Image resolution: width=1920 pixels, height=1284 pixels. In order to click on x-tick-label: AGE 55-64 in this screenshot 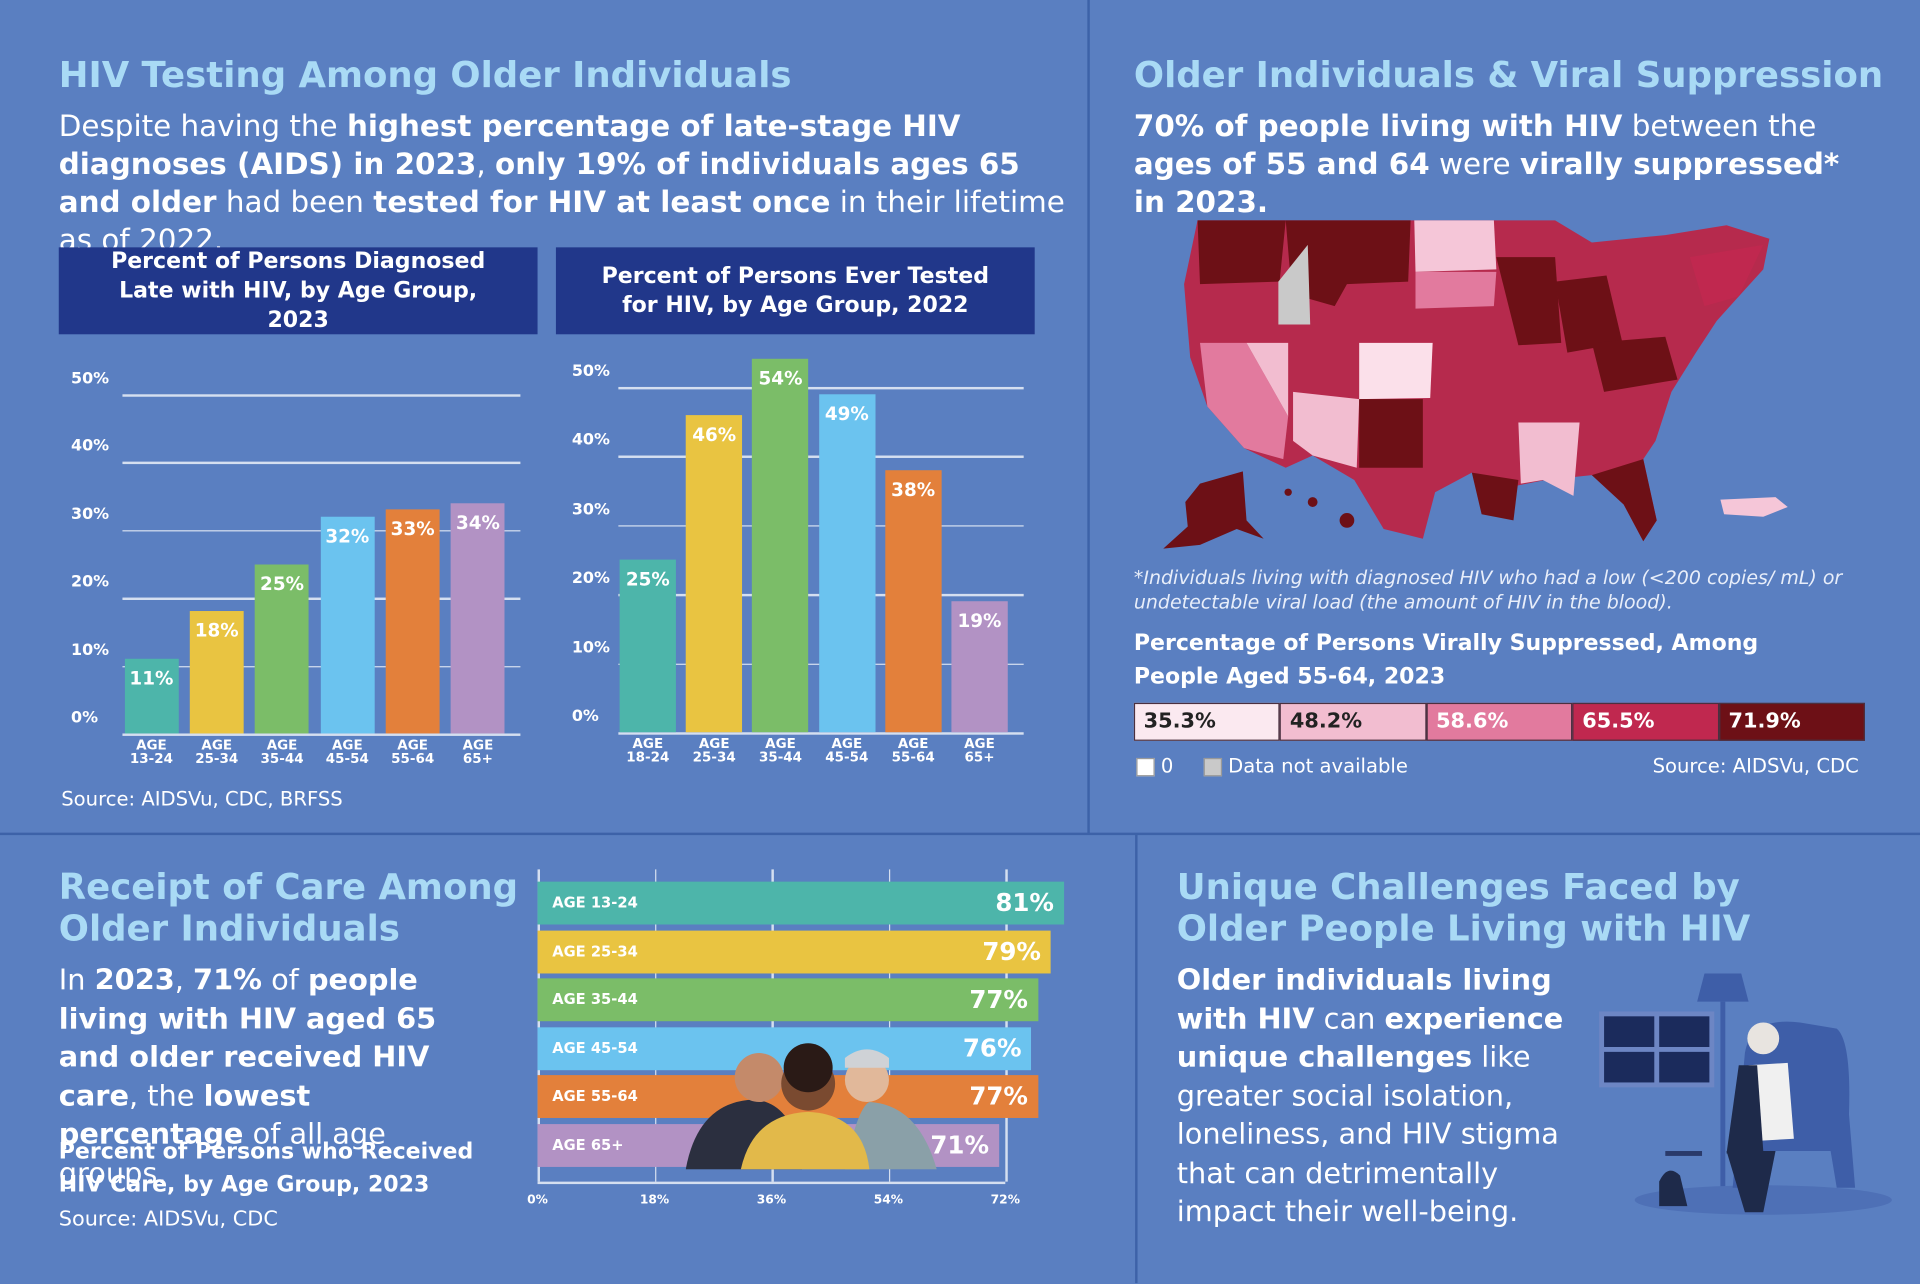, I will do `click(913, 750)`.